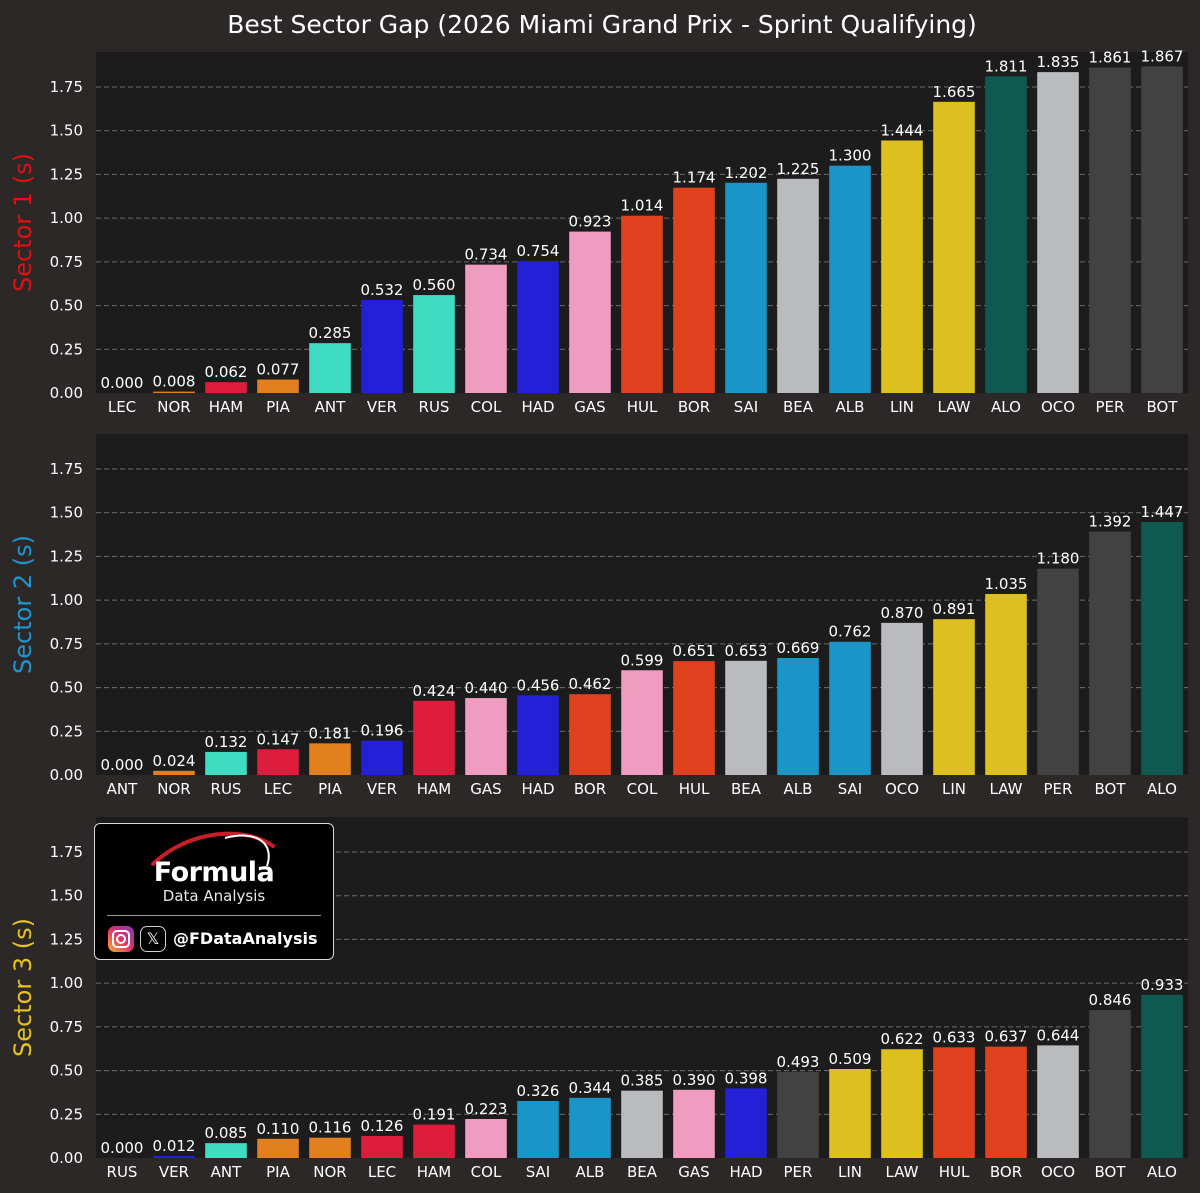  What do you see at coordinates (66, 1114) in the screenshot?
I see `panel-3-ytick-label: 0.25` at bounding box center [66, 1114].